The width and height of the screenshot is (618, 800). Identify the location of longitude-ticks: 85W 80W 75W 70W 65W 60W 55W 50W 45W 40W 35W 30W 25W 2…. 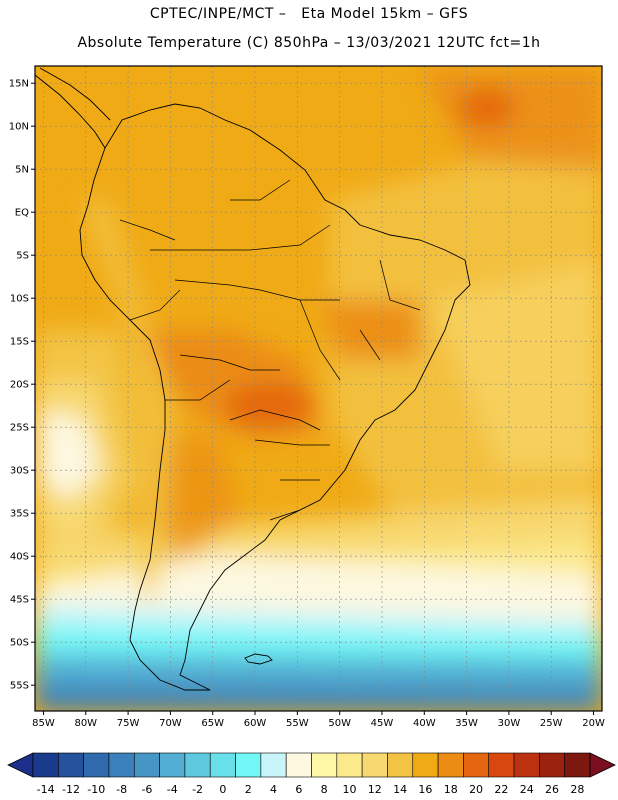
(318, 720).